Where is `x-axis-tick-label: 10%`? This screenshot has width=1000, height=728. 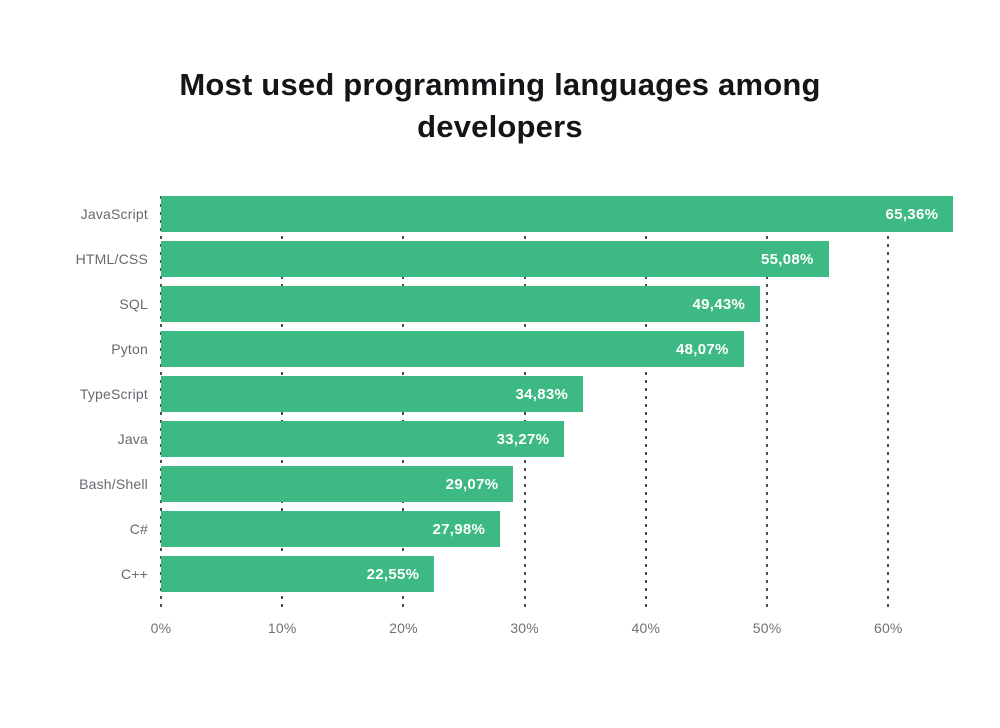 x-axis-tick-label: 10% is located at coordinates (282, 628).